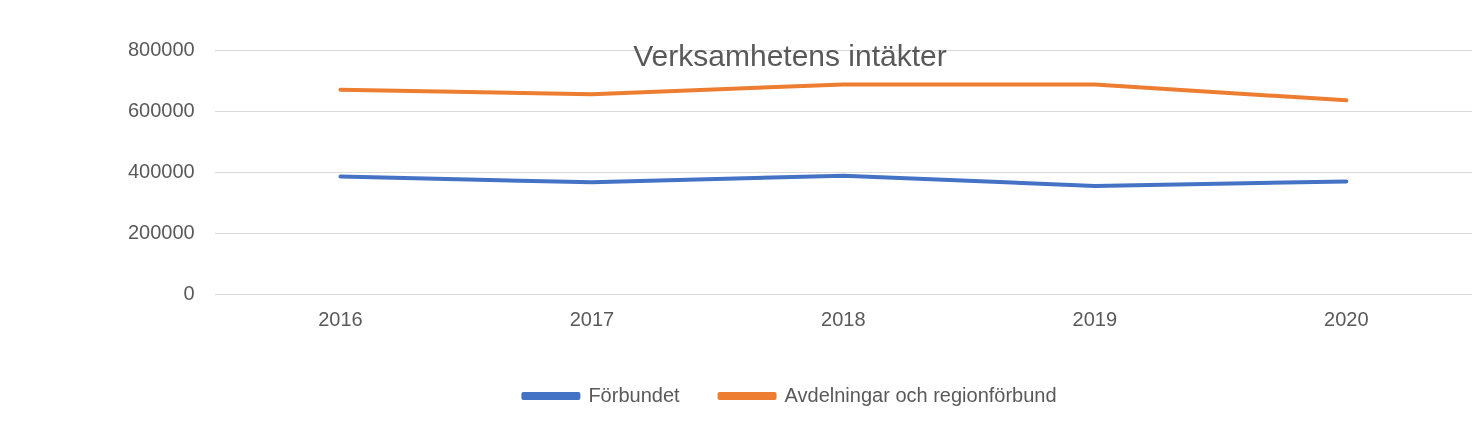  What do you see at coordinates (843, 318) in the screenshot?
I see `x-tick-label: 2018` at bounding box center [843, 318].